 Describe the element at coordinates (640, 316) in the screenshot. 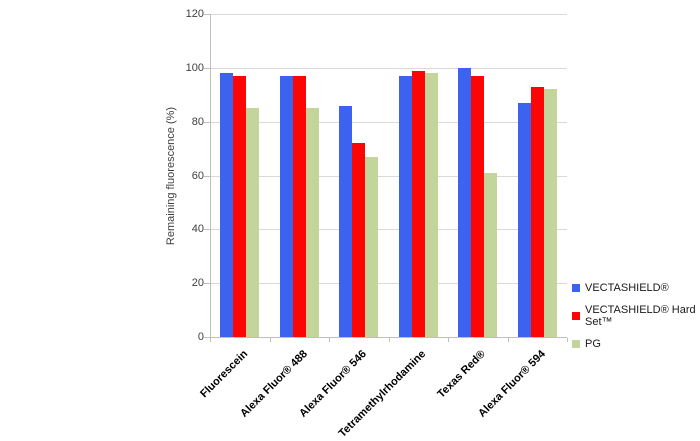

I see `legend-label: VECTASHIELD® Hard Set™` at that location.